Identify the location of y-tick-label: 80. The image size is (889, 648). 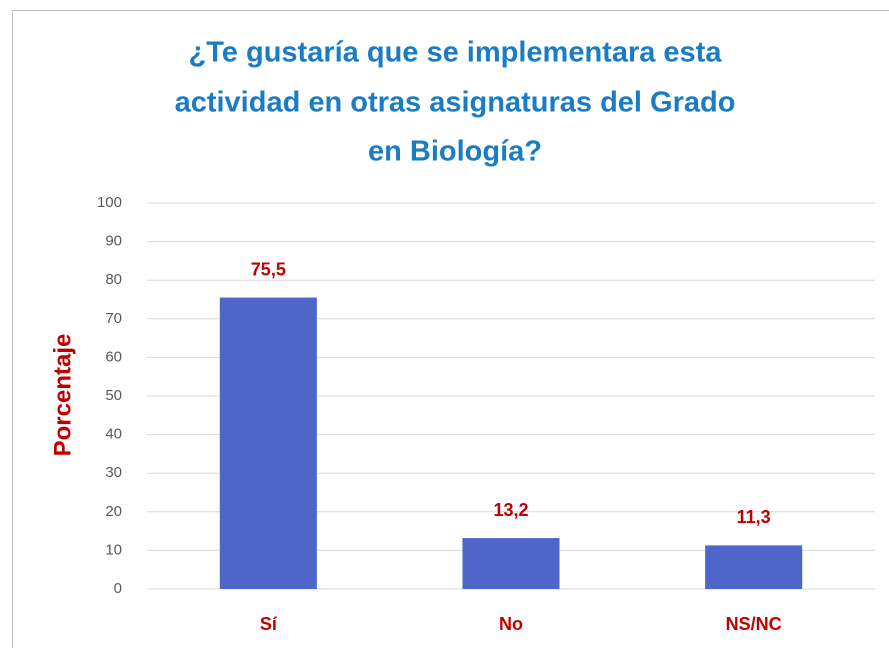
(113, 279).